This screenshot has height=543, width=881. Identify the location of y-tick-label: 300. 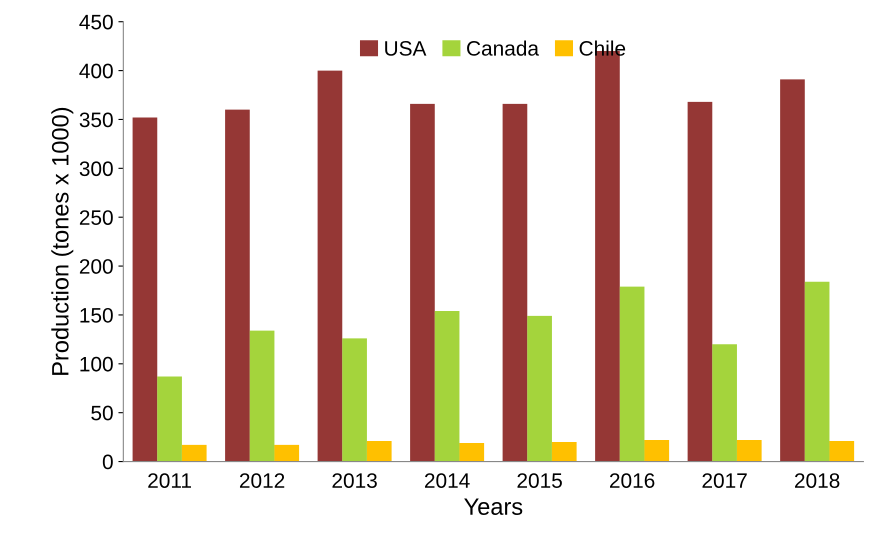
(96, 168).